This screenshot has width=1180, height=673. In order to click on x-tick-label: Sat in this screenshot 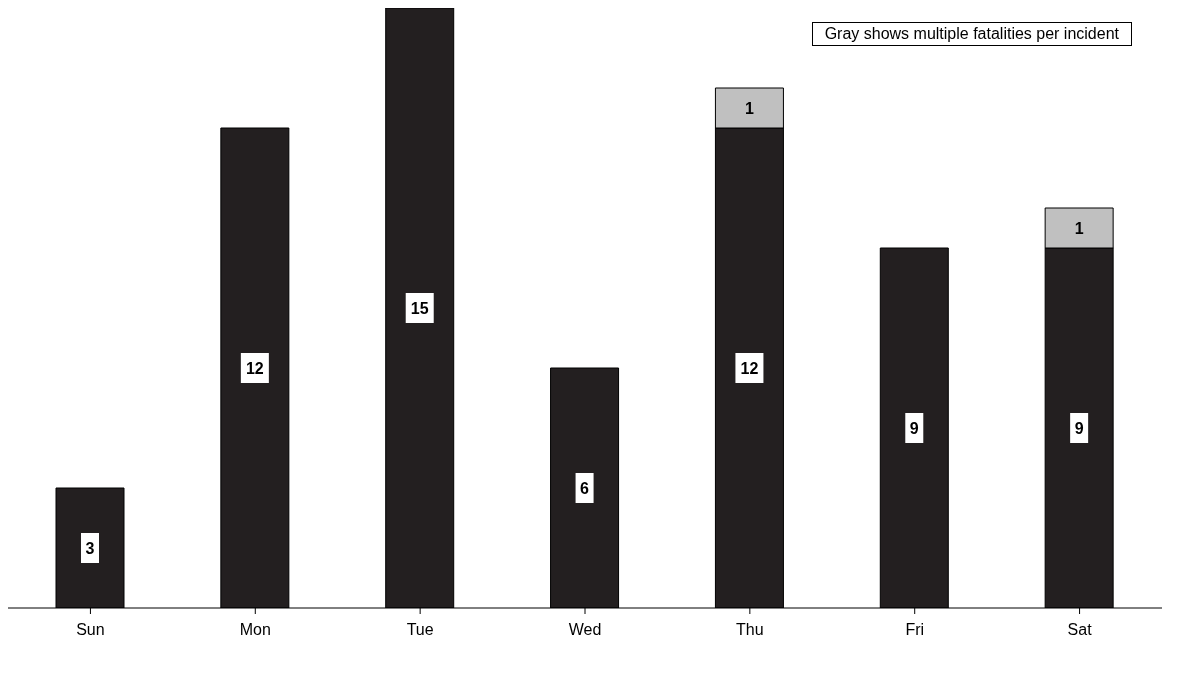, I will do `click(1080, 630)`.